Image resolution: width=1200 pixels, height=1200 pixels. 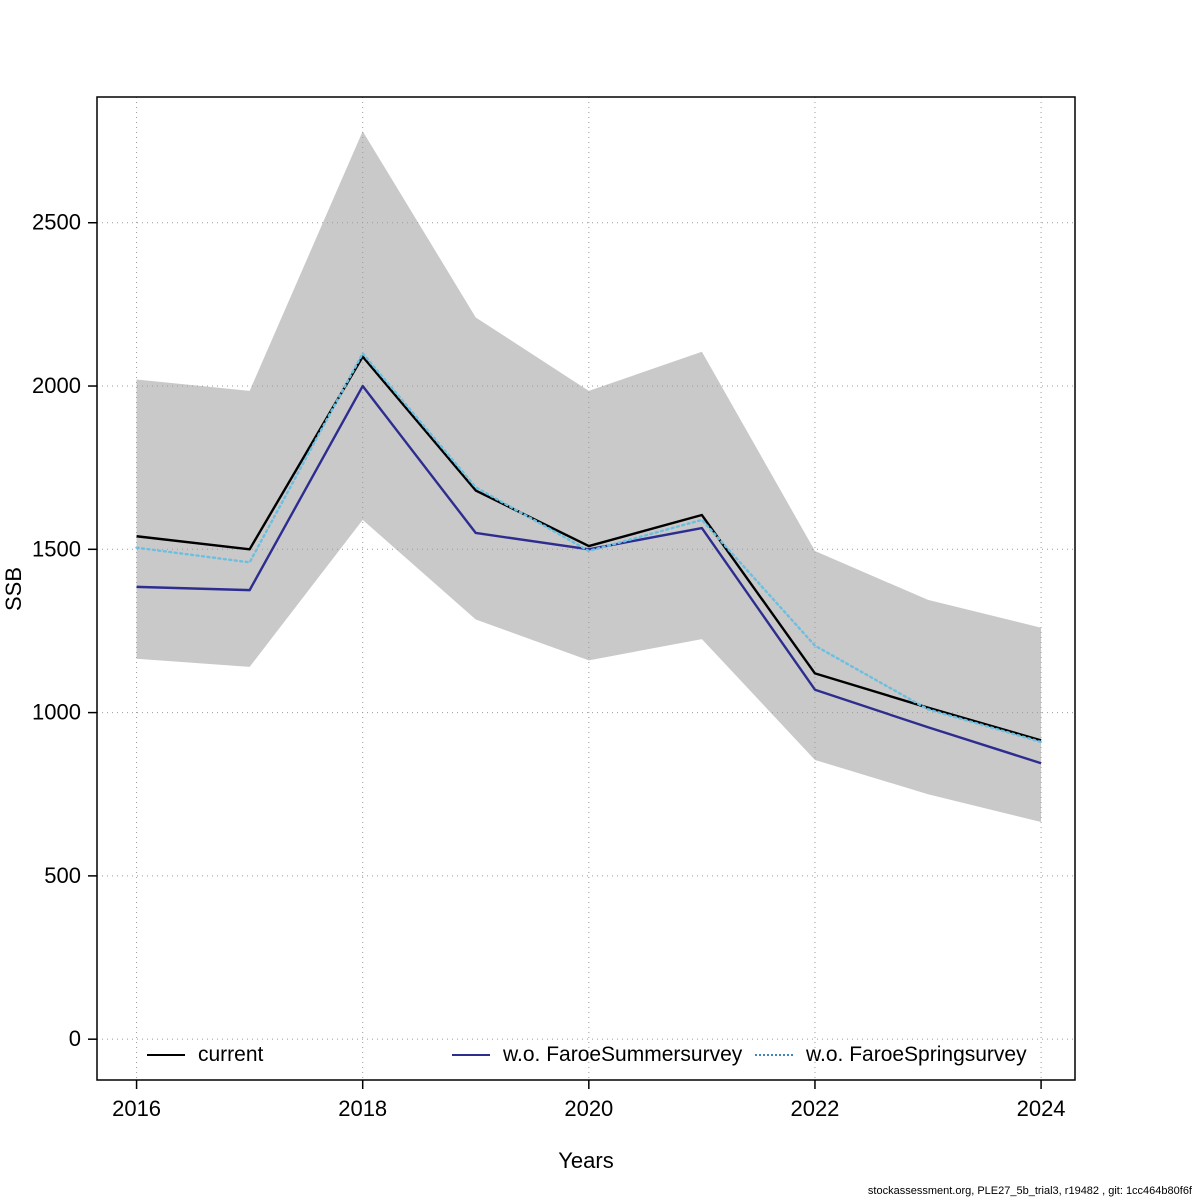 What do you see at coordinates (623, 1054) in the screenshot?
I see `legend-label-wo-faroesummersurvey: w.o. FaroeSummersurvey` at bounding box center [623, 1054].